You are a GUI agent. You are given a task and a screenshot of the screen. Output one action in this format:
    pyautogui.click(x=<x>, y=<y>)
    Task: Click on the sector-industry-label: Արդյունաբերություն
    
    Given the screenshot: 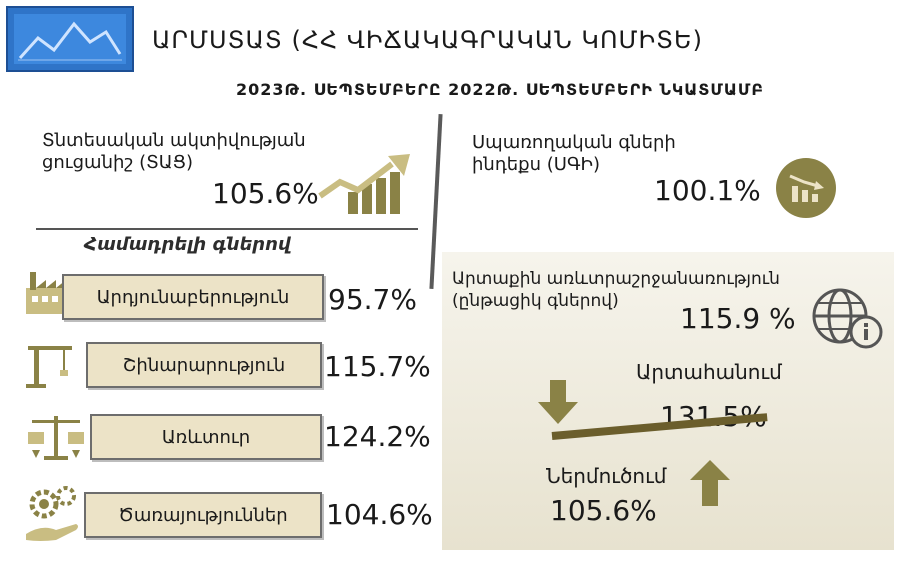 What is the action you would take?
    pyautogui.click(x=193, y=297)
    